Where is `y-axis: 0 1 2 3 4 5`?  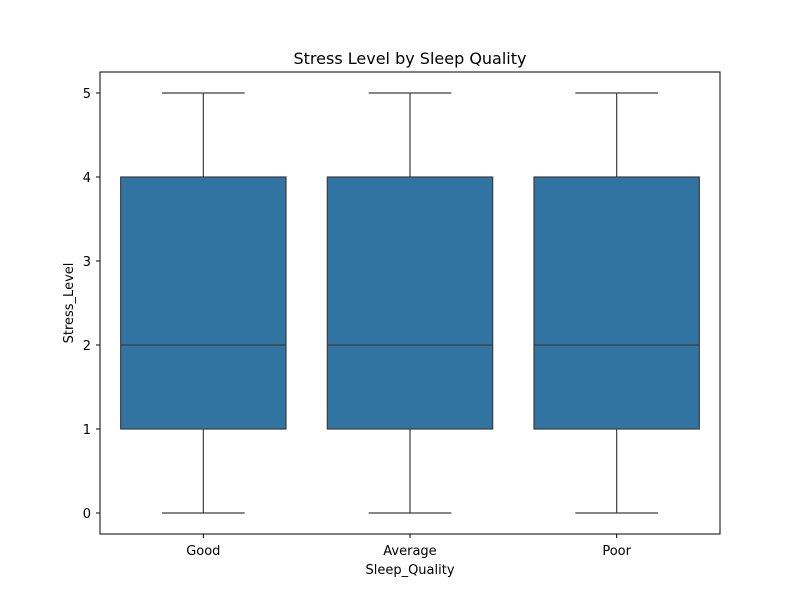 y-axis: 0 1 2 3 4 5 is located at coordinates (91, 304).